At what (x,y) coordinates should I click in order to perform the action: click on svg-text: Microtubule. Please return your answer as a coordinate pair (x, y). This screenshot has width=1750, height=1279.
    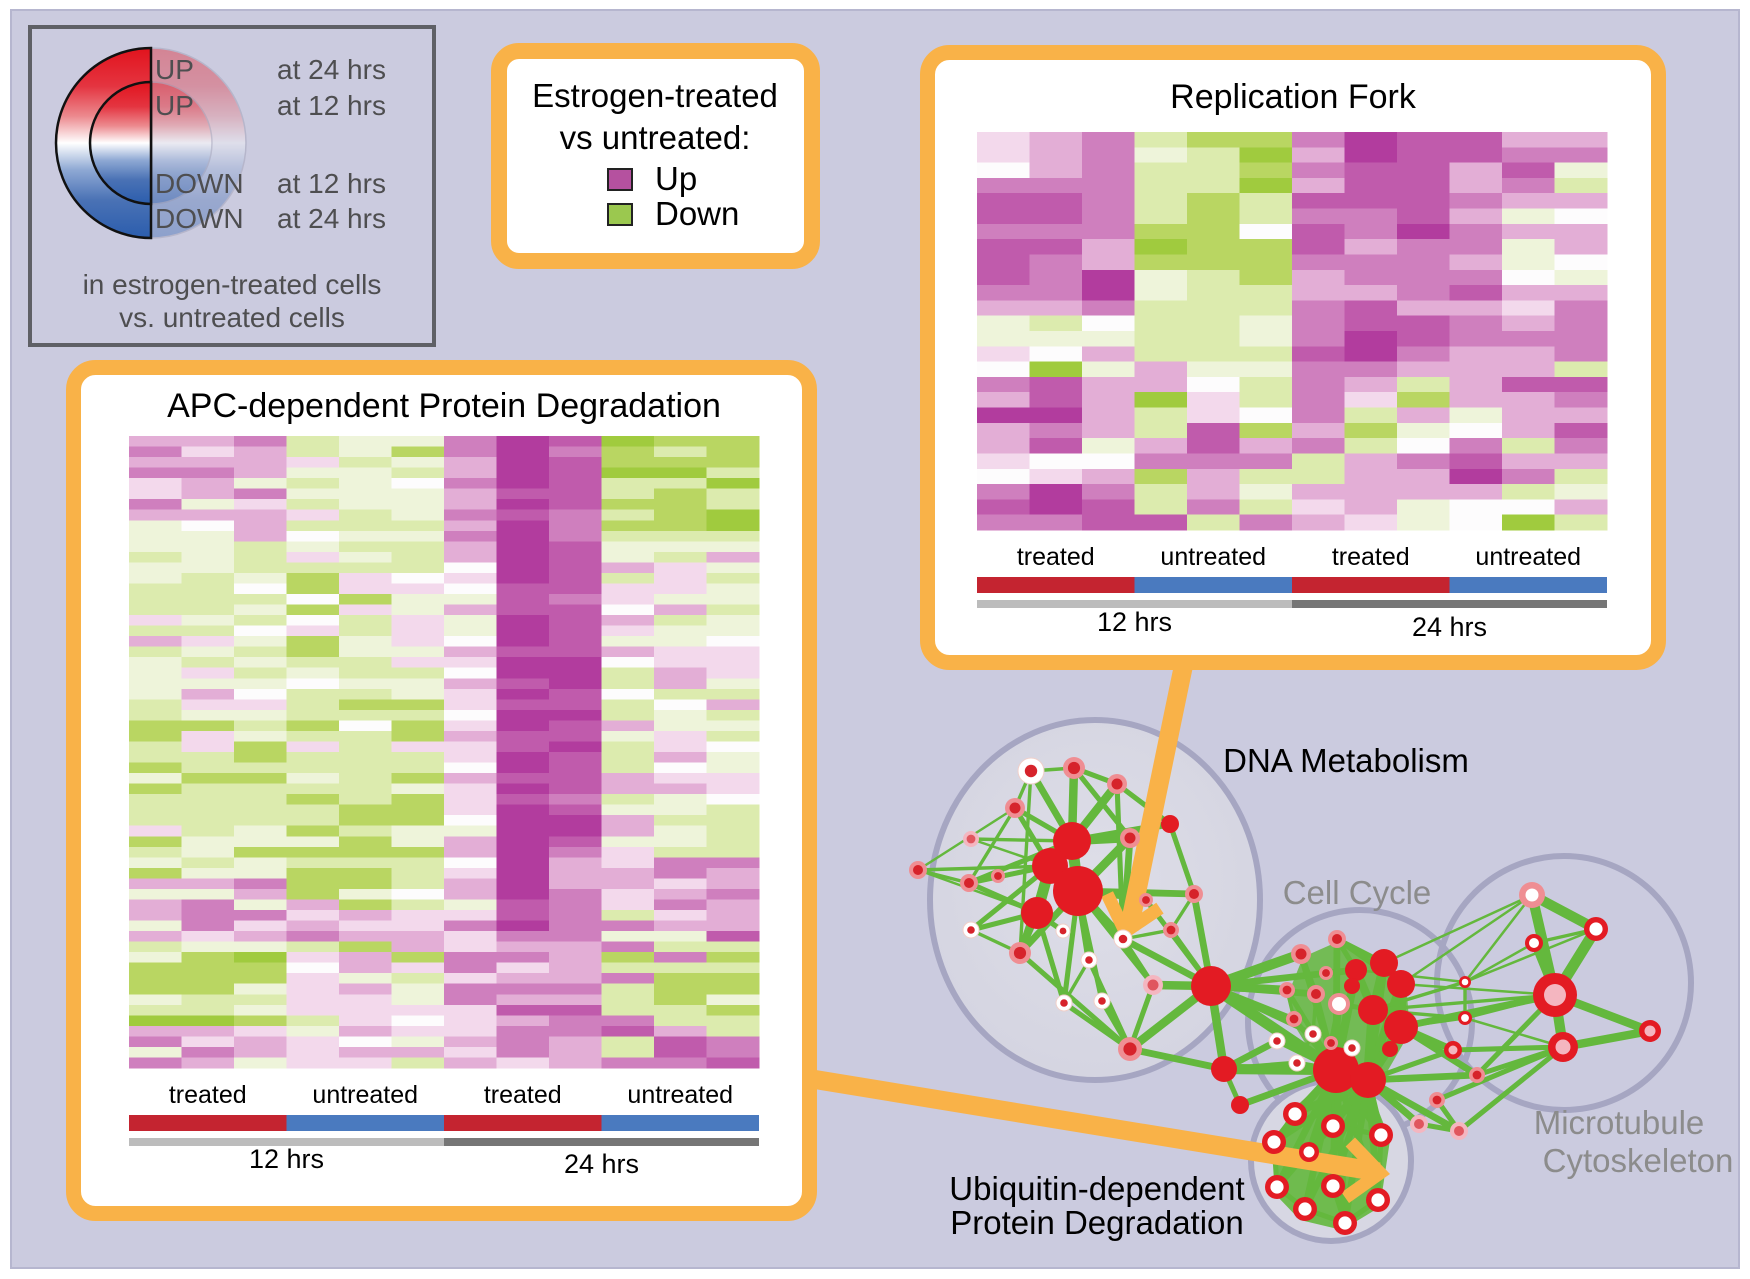
    Looking at the image, I should click on (1619, 1122).